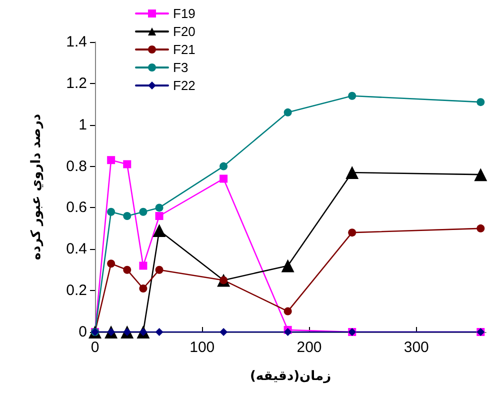 Image resolution: width=490 pixels, height=411 pixels. Describe the element at coordinates (76, 83) in the screenshot. I see `y-tick-label: 1.2` at that location.